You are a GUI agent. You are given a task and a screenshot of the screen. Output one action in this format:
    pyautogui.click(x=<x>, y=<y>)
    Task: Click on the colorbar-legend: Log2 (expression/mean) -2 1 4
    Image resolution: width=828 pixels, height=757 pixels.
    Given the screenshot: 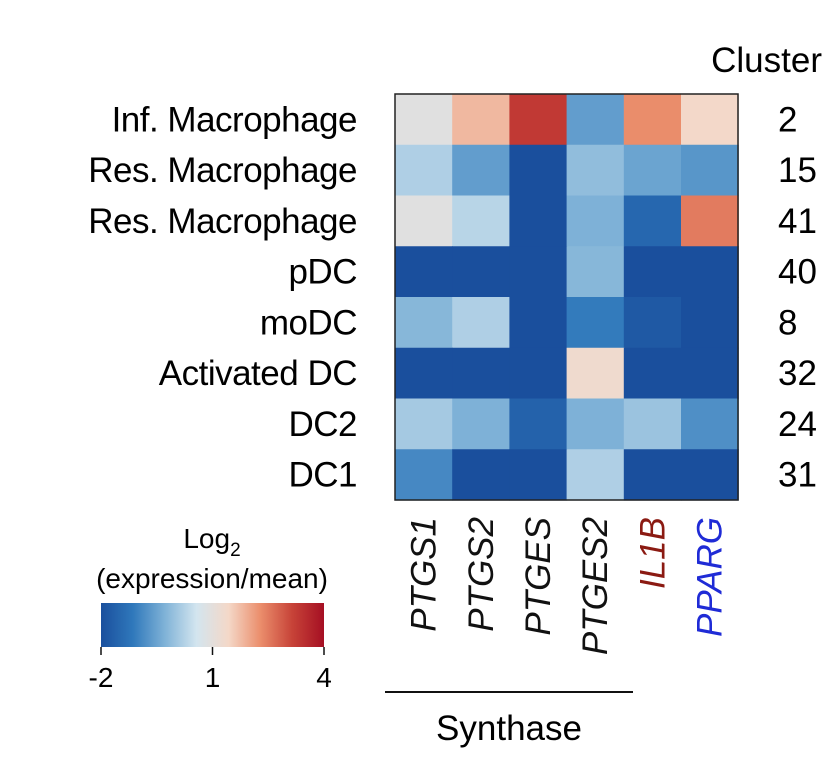 What is the action you would take?
    pyautogui.click(x=210, y=608)
    